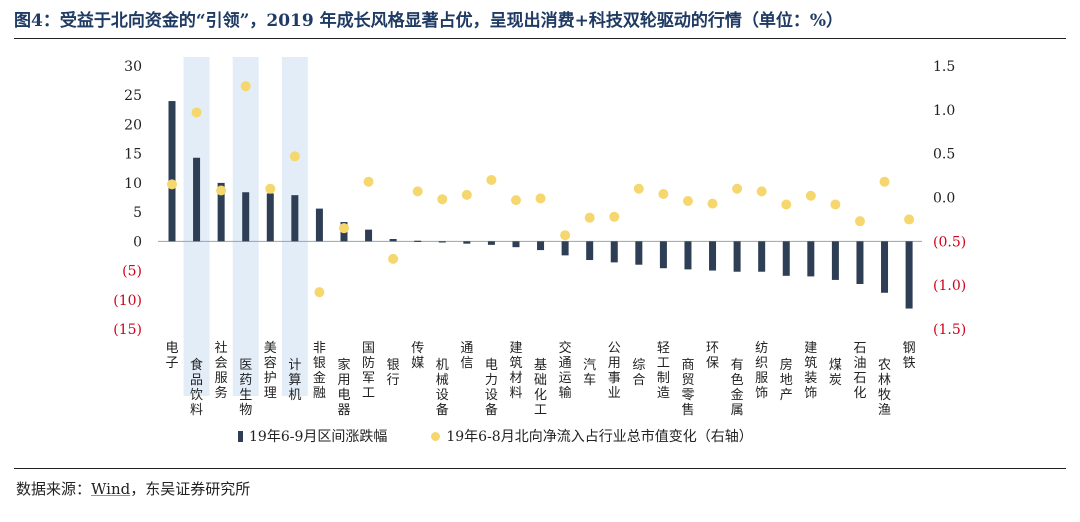 The width and height of the screenshot is (1080, 522). Describe the element at coordinates (944, 111) in the screenshot. I see `right-tick-label: 1.0` at that location.